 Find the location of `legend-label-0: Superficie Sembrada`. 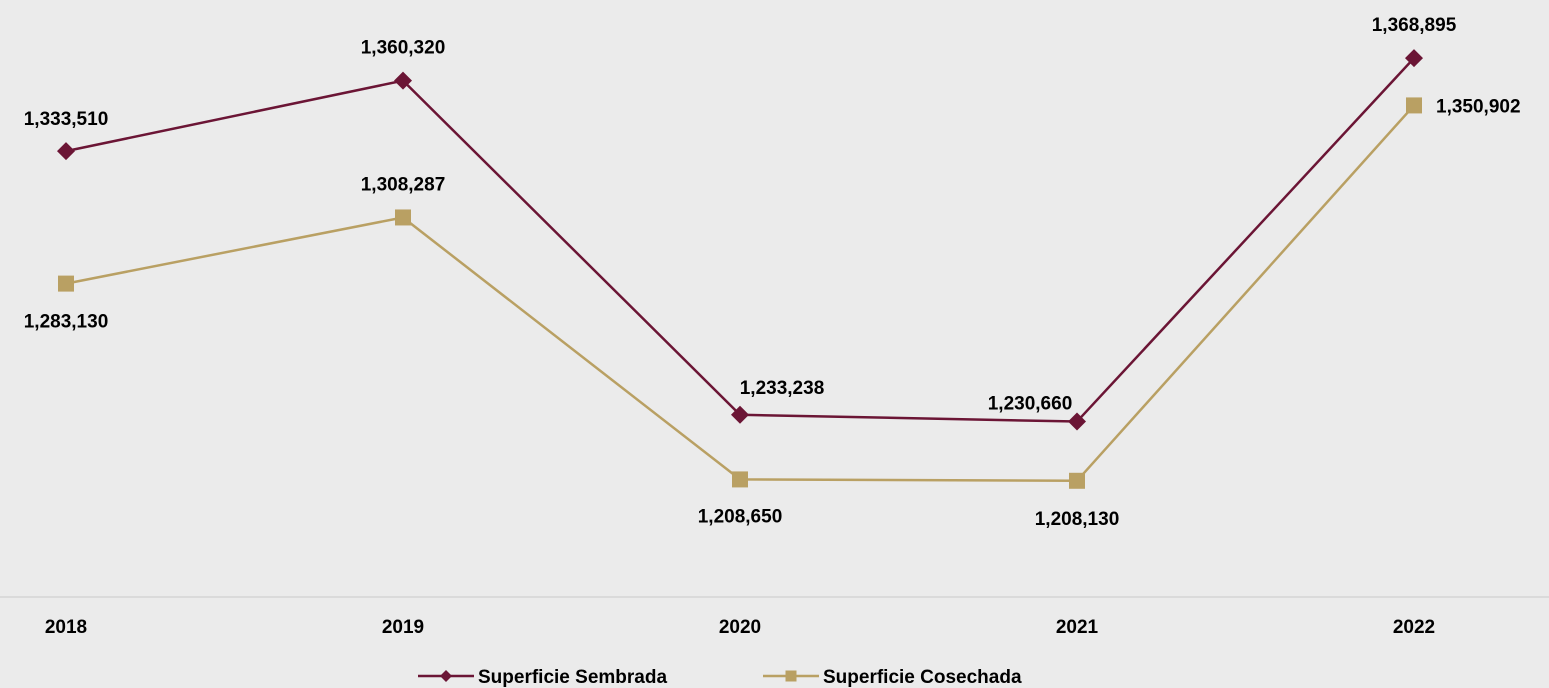

legend-label-0: Superficie Sembrada is located at coordinates (572, 677).